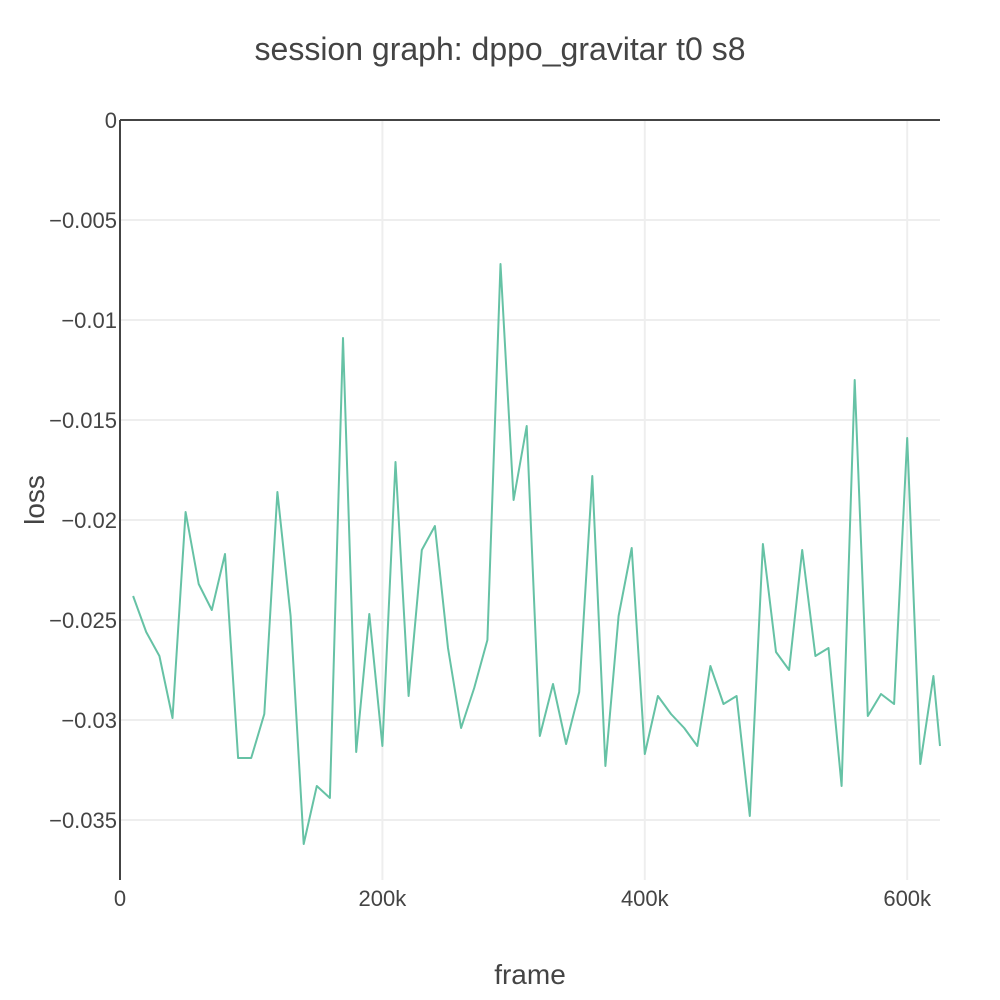 This screenshot has width=1000, height=1000. Describe the element at coordinates (89, 720) in the screenshot. I see `y-tick-label: −0.03` at that location.